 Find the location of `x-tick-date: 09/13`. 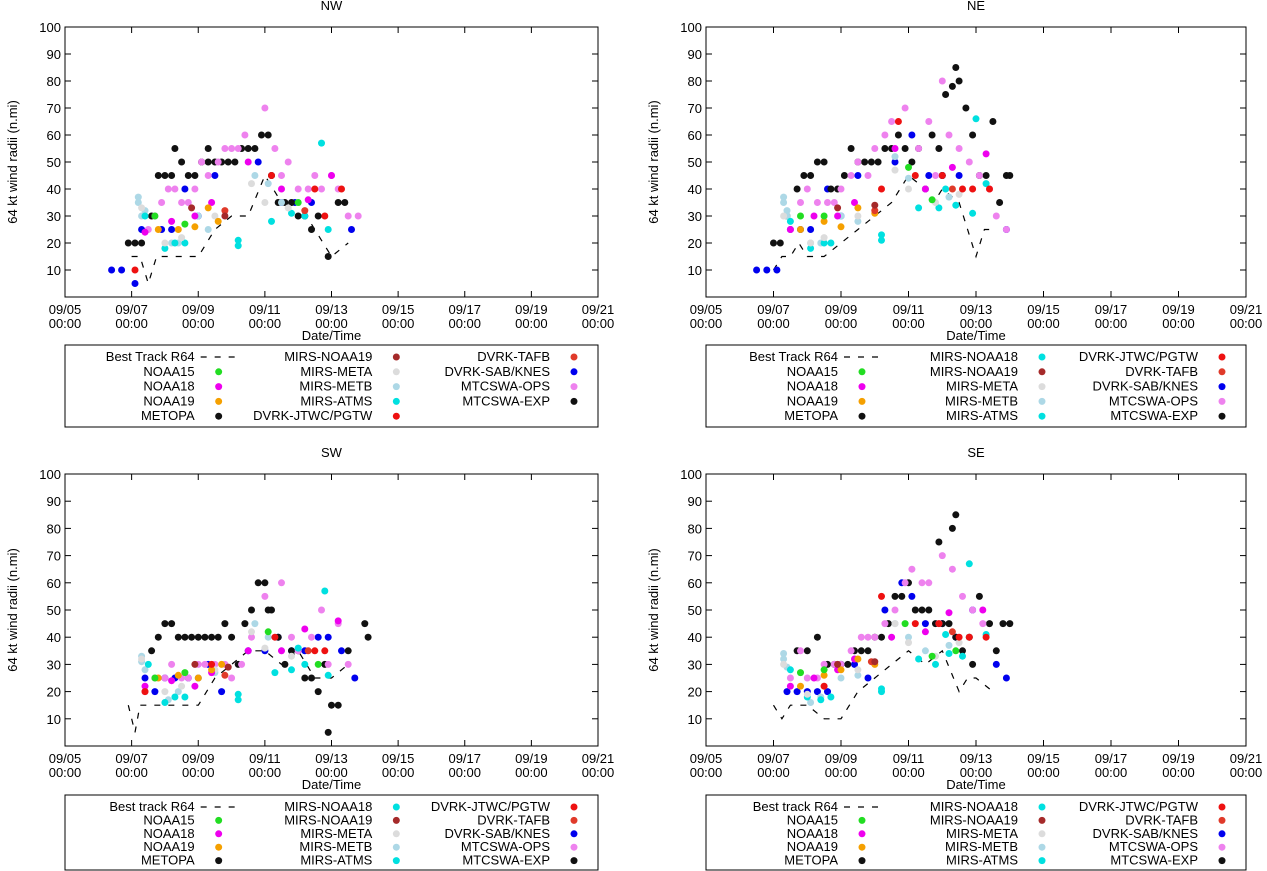

x-tick-date: 09/13 is located at coordinates (976, 309).